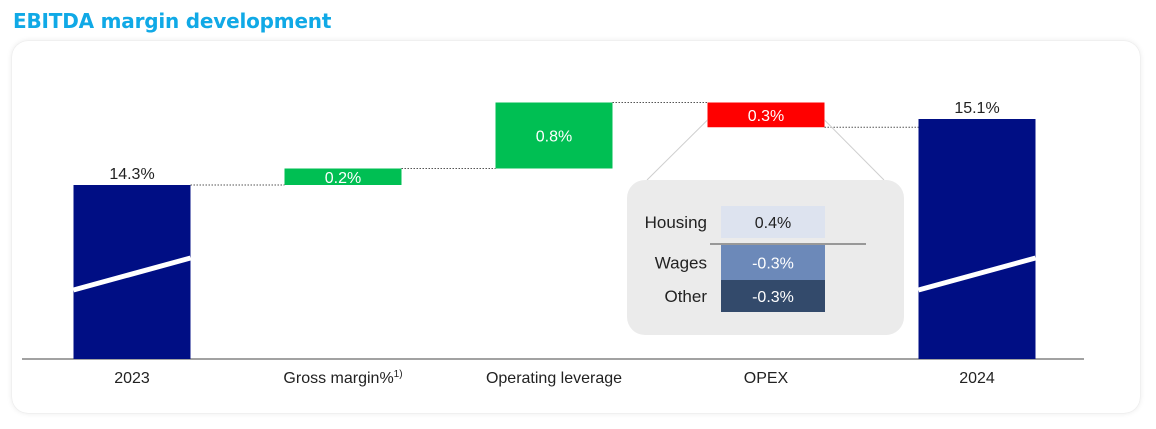 Image resolution: width=1156 pixels, height=429 pixels. I want to click on callout-pointer-right, so click(854, 150).